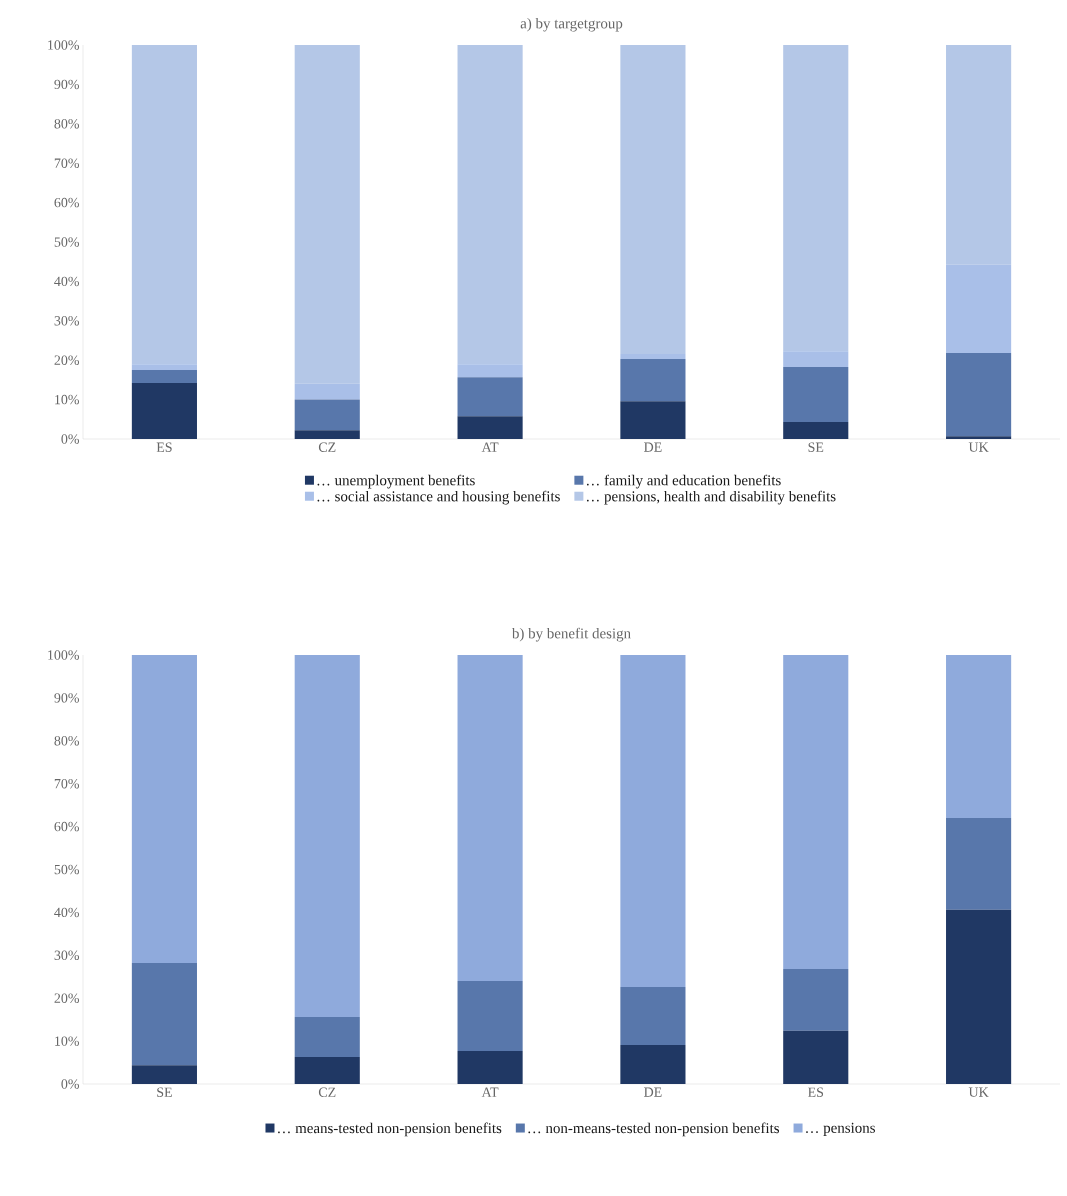  I want to click on legend-label: … family and education benefits, so click(683, 481).